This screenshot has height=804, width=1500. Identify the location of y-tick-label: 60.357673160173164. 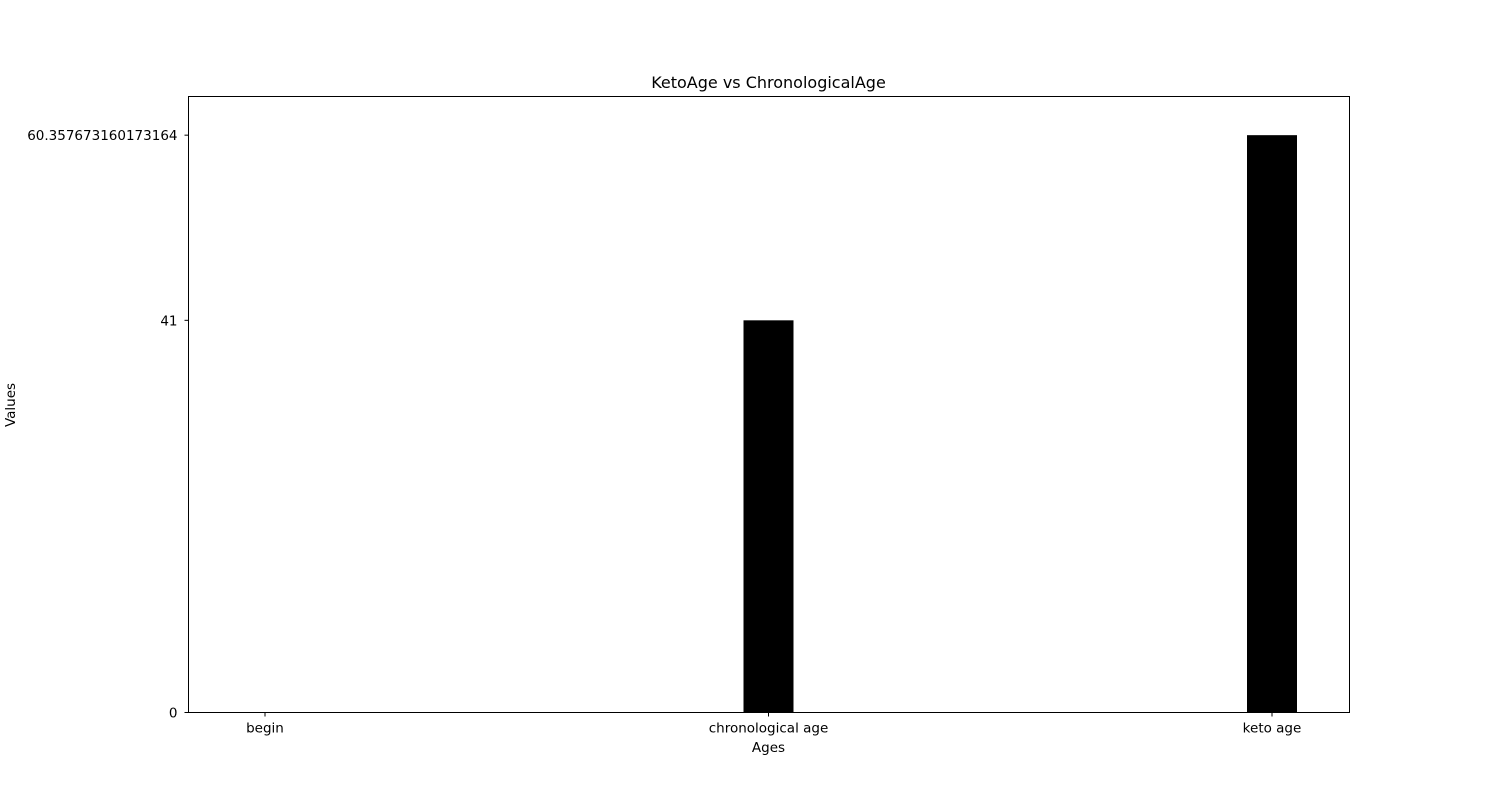
(102, 136).